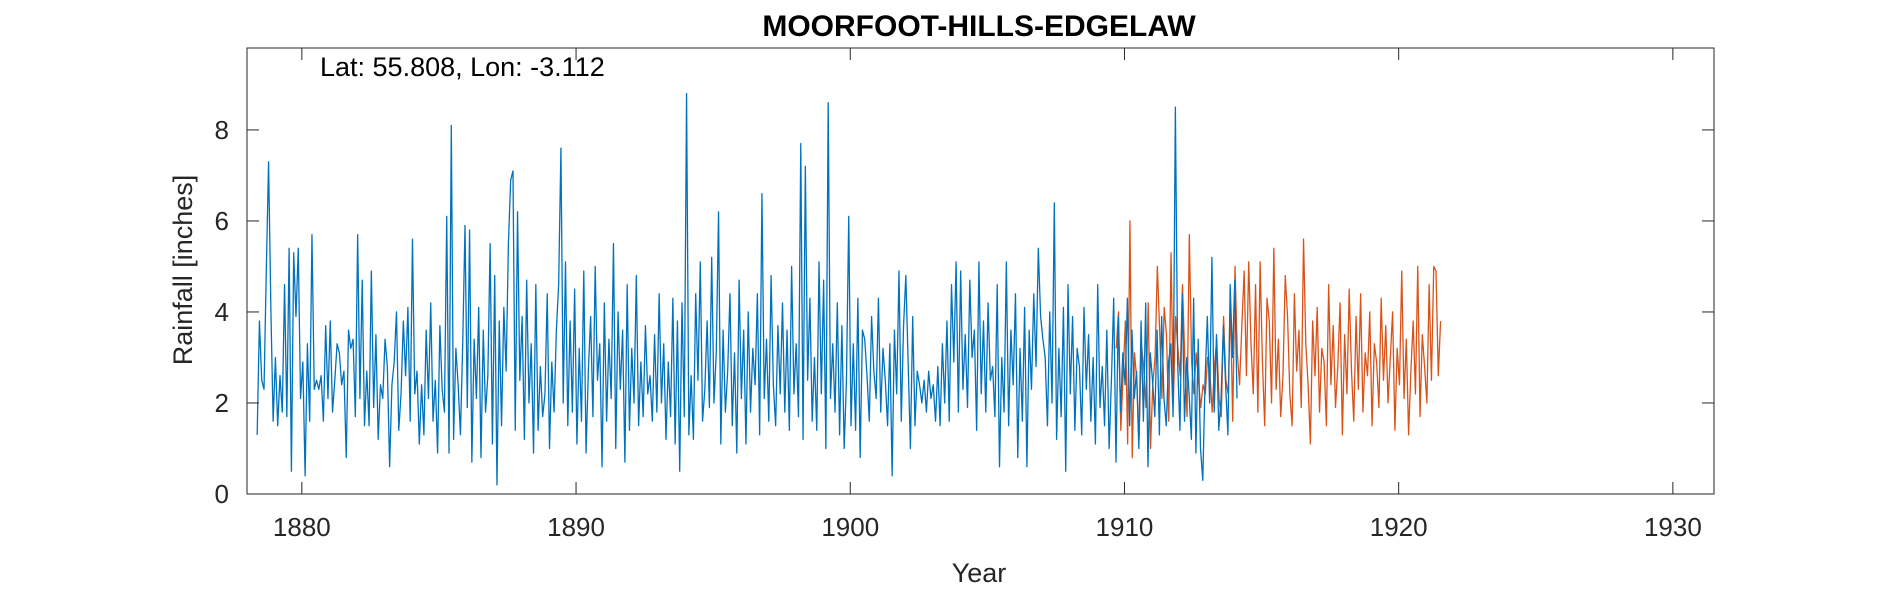 Image resolution: width=1890 pixels, height=591 pixels. Describe the element at coordinates (1673, 527) in the screenshot. I see `x-tick-label: 1930` at that location.